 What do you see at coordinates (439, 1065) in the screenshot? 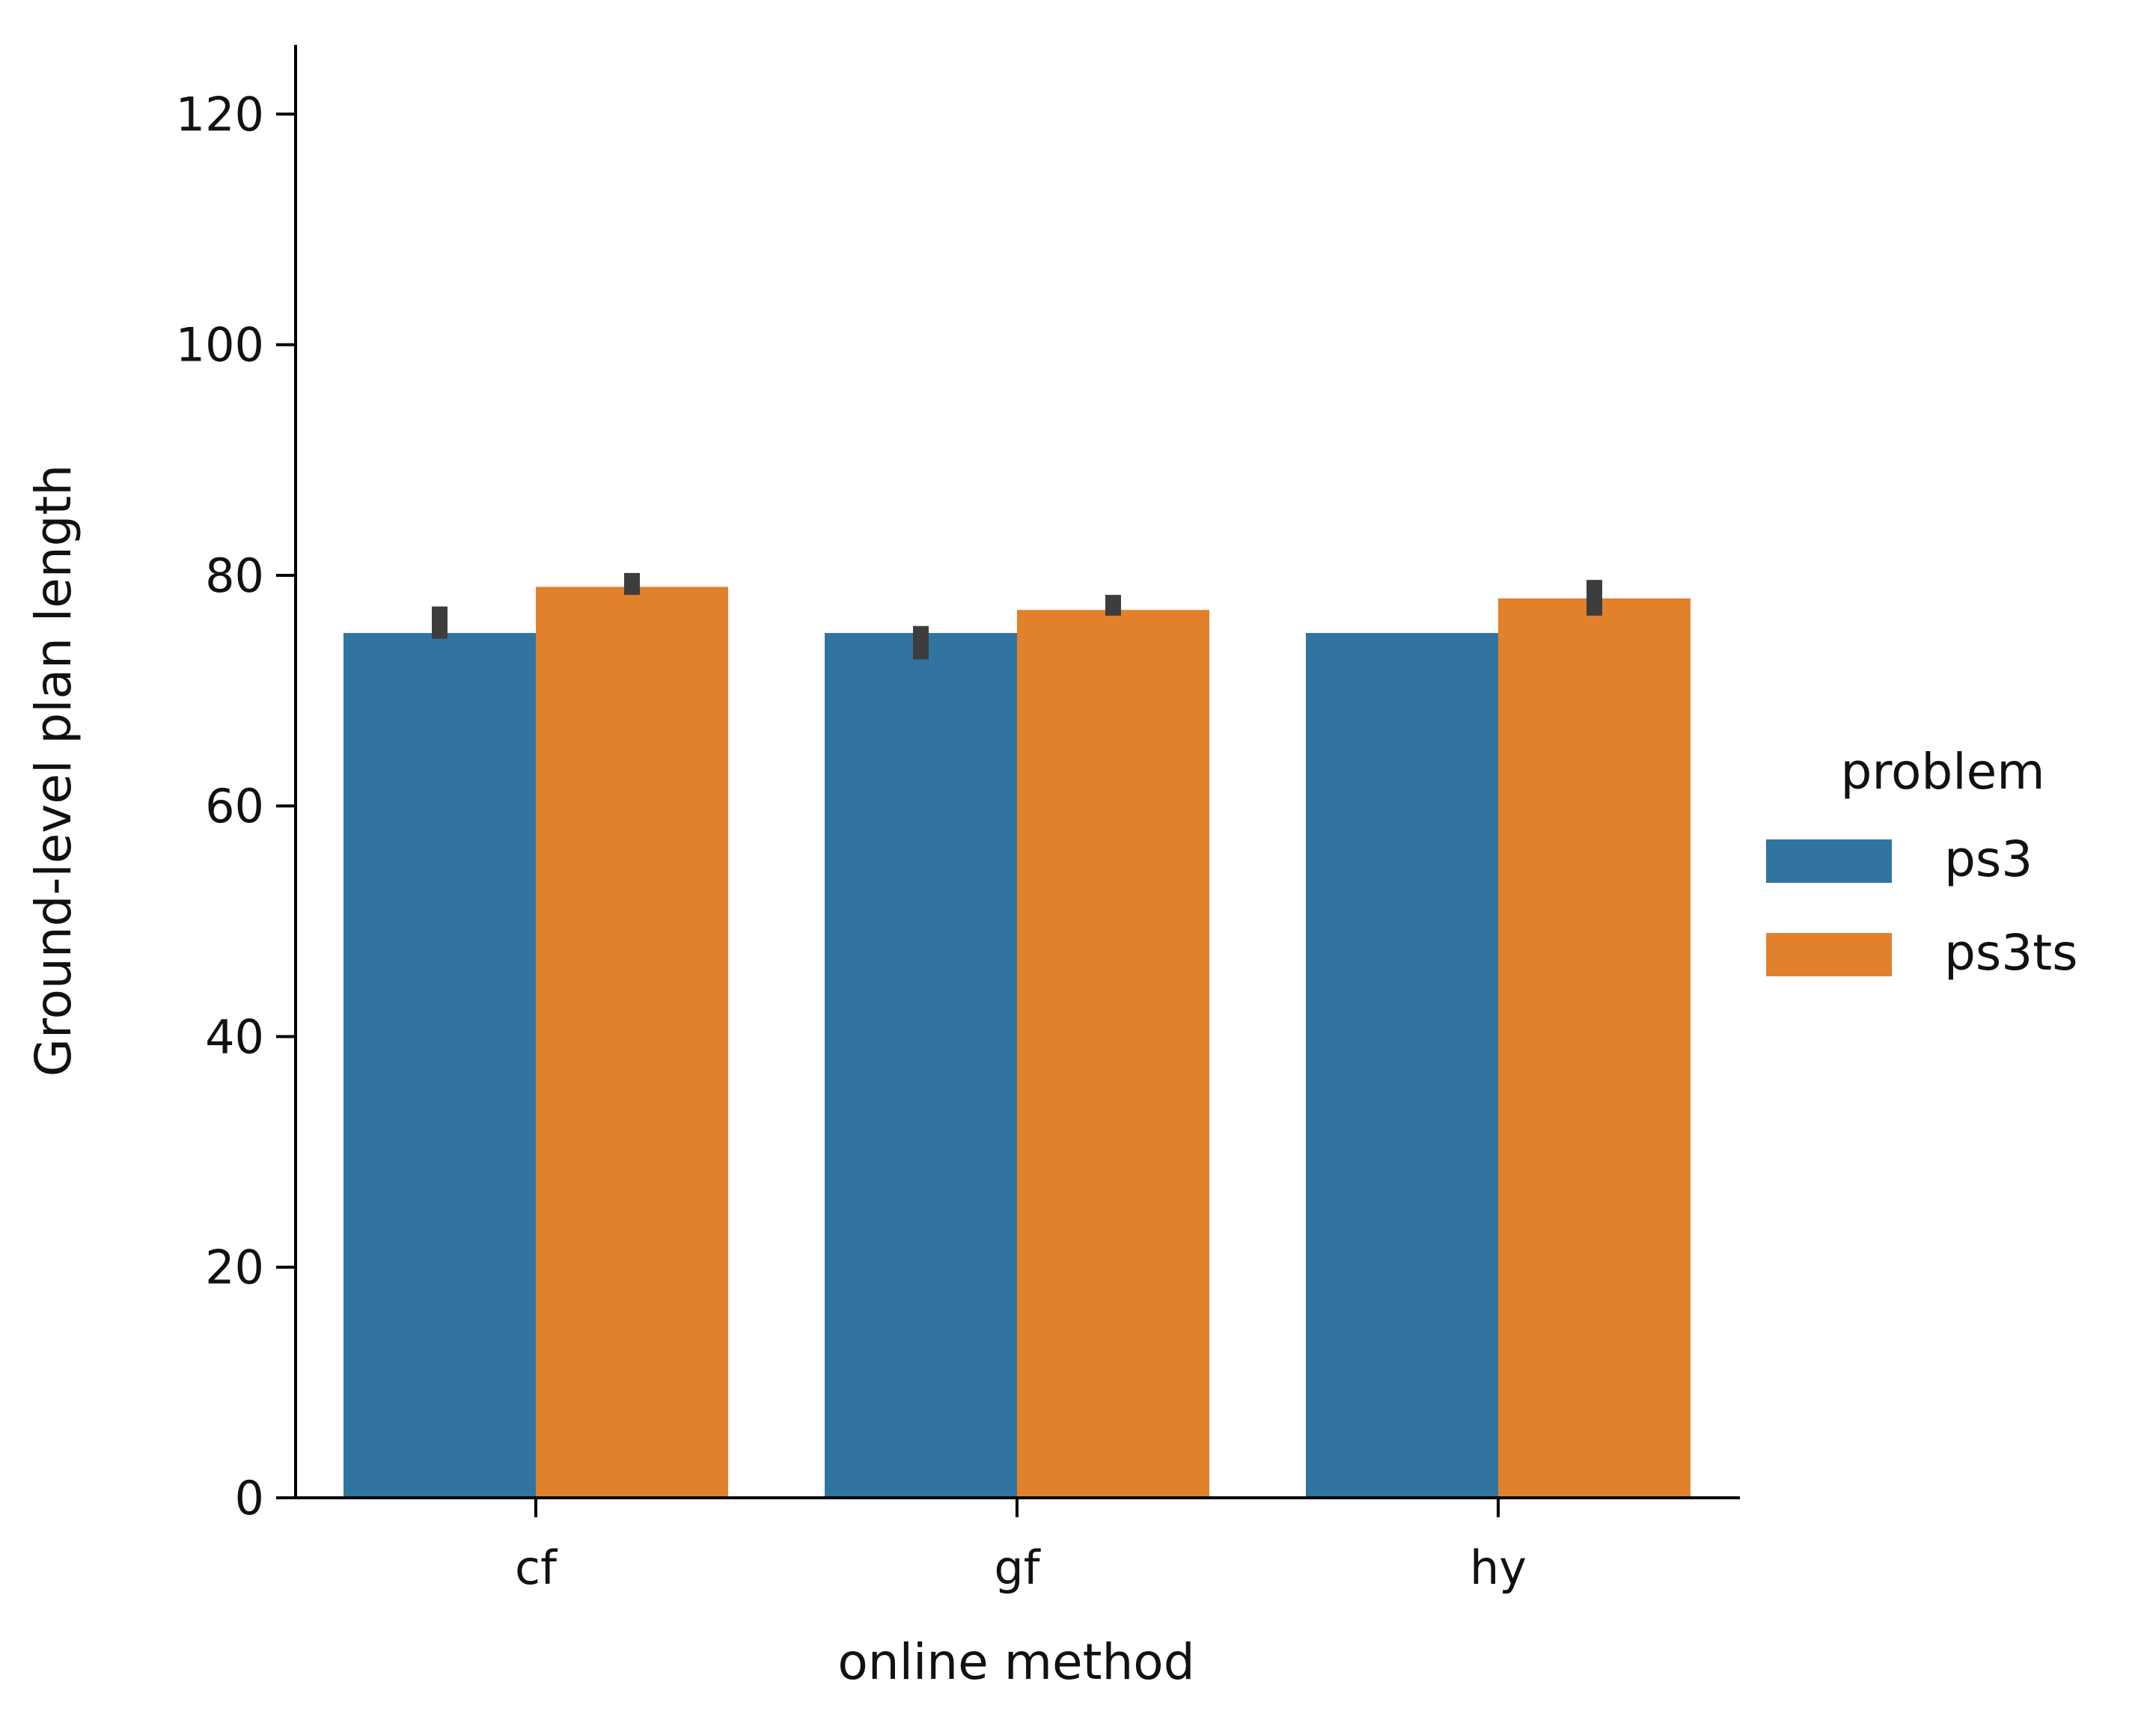
I see `bar-ps3-cf` at bounding box center [439, 1065].